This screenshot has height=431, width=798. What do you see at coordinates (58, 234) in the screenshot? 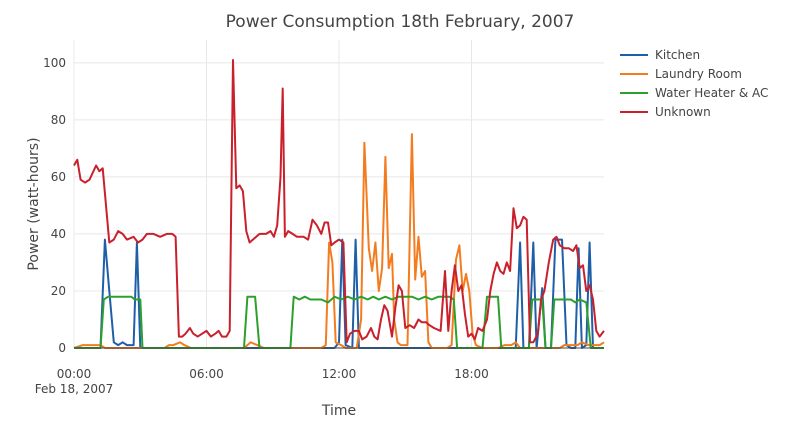
I see `y-tick-label-2: 40` at bounding box center [58, 234].